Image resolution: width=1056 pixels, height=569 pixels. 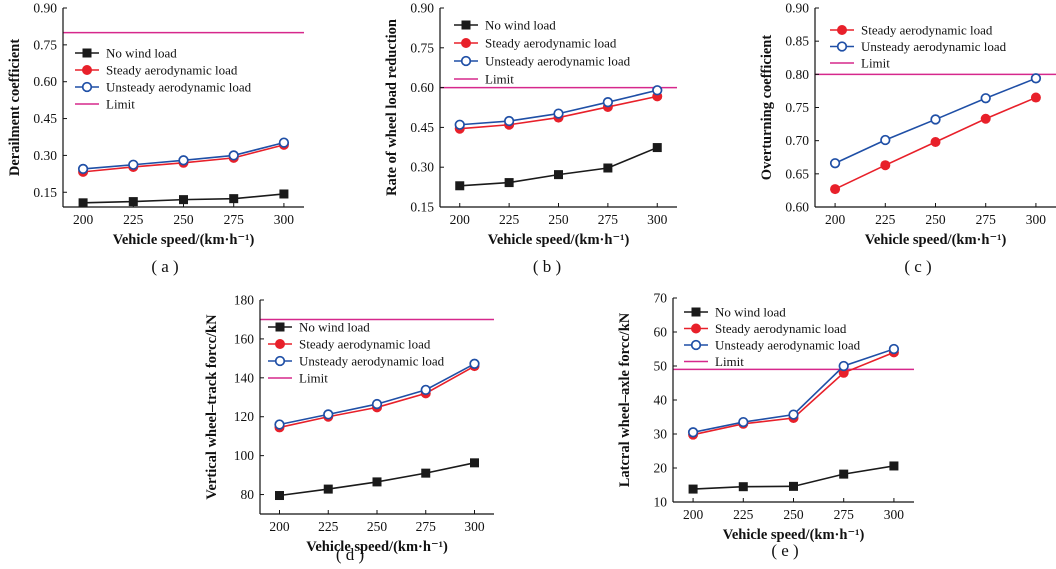 I want to click on y-tick-label: 0.70, so click(x=797, y=140).